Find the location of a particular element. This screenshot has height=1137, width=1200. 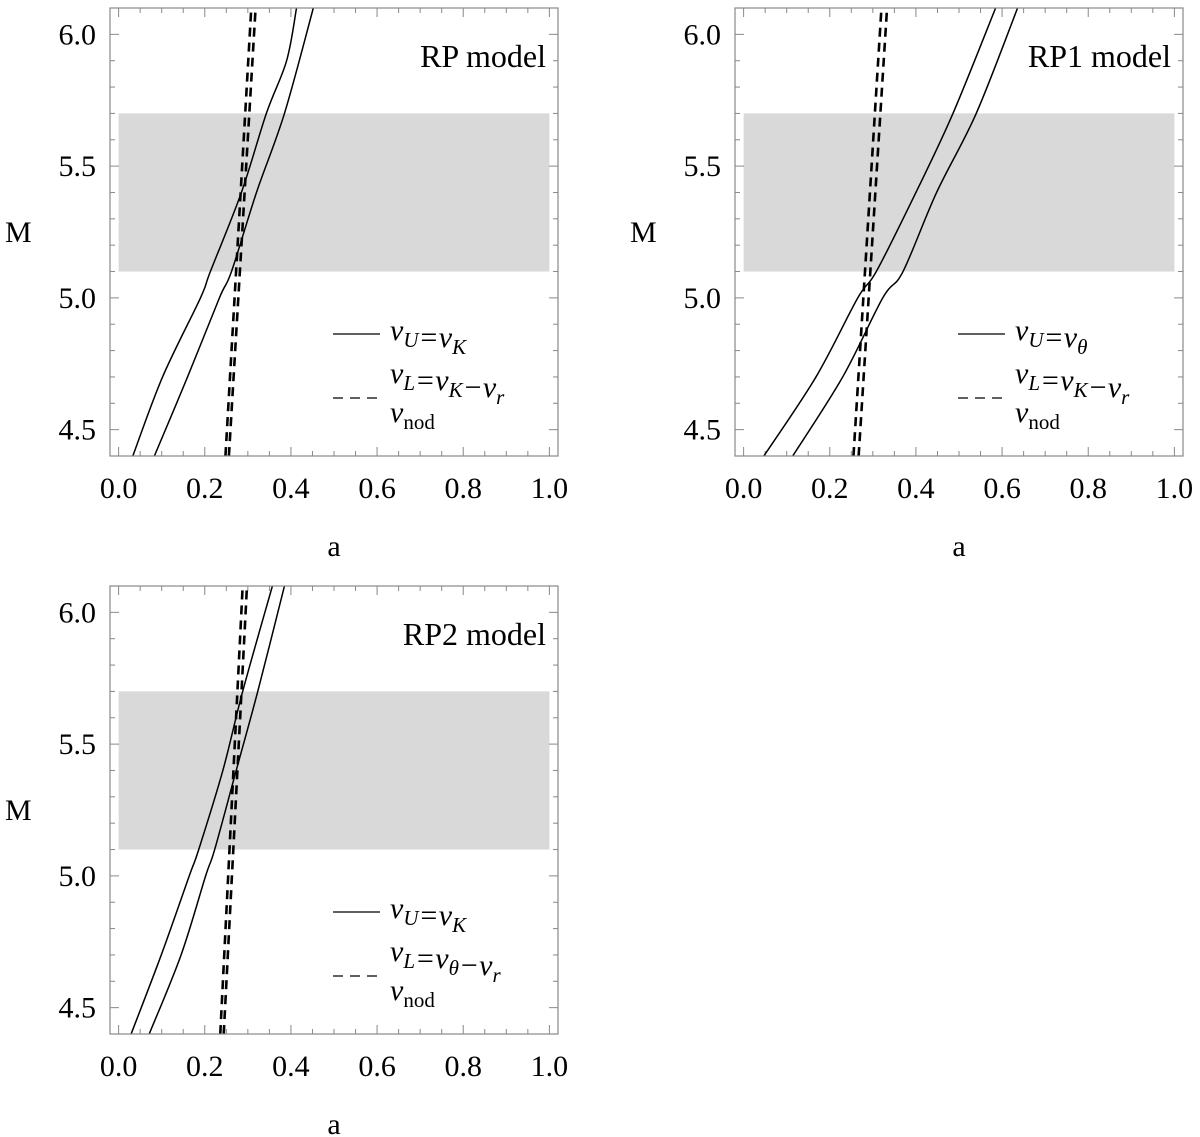

chart-title: RP2 model is located at coordinates (474, 634).